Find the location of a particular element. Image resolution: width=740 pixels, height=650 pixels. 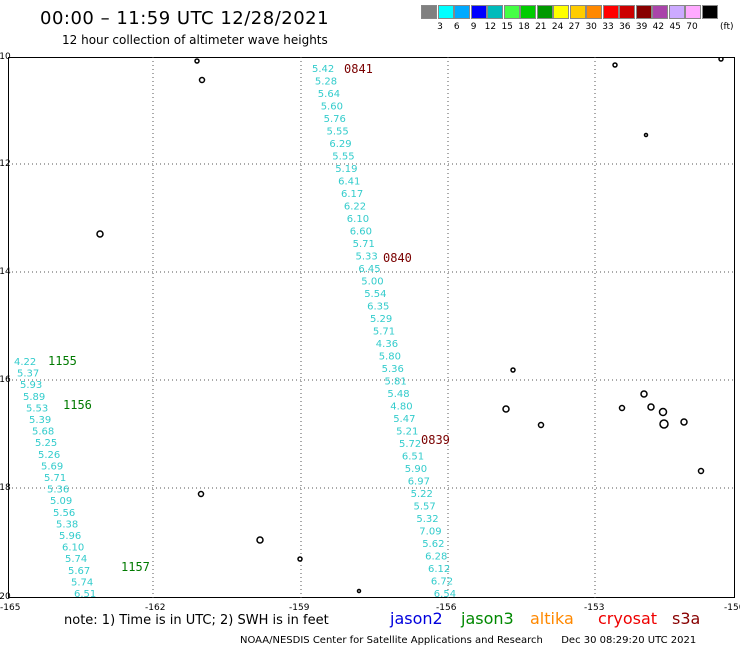

wave-height-value: 5.93 is located at coordinates (31, 385).